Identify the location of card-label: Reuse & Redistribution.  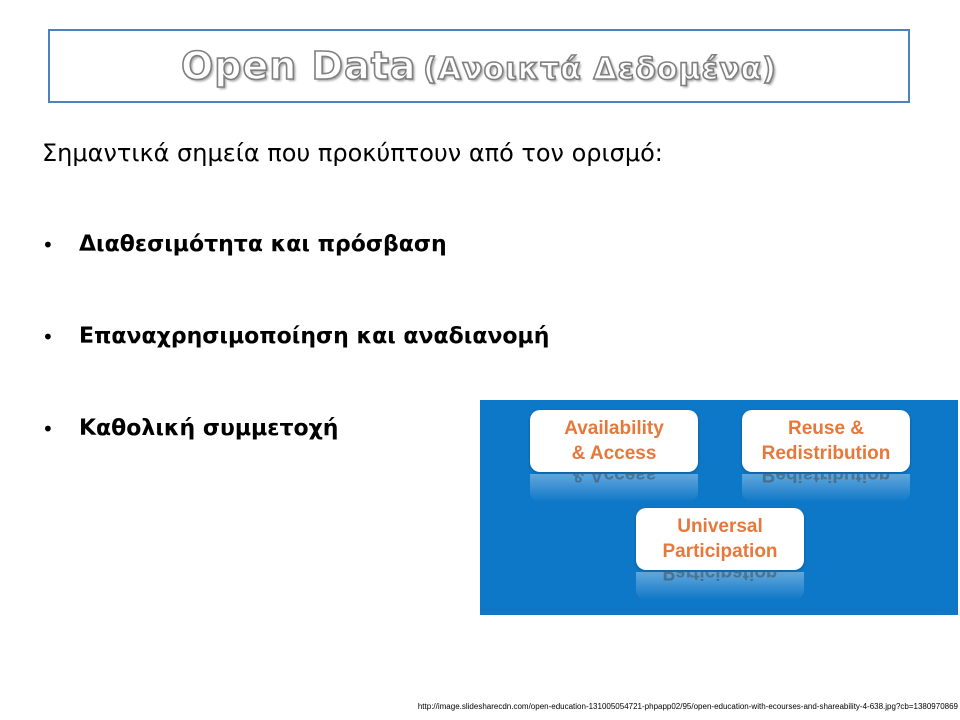
(826, 441).